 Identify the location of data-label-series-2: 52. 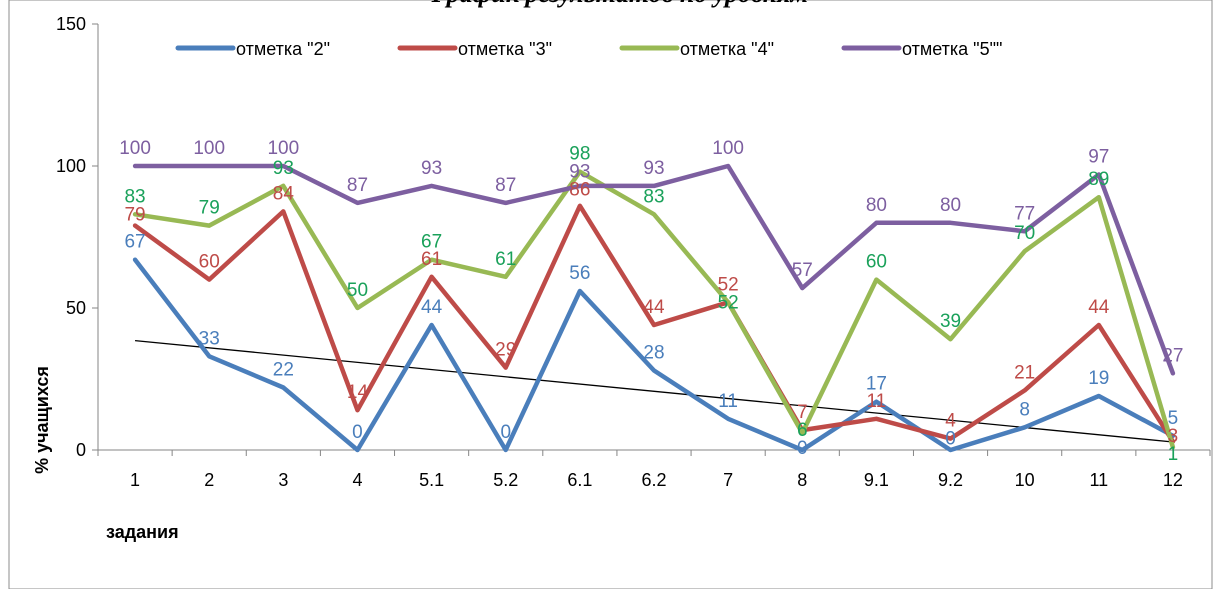
(728, 284).